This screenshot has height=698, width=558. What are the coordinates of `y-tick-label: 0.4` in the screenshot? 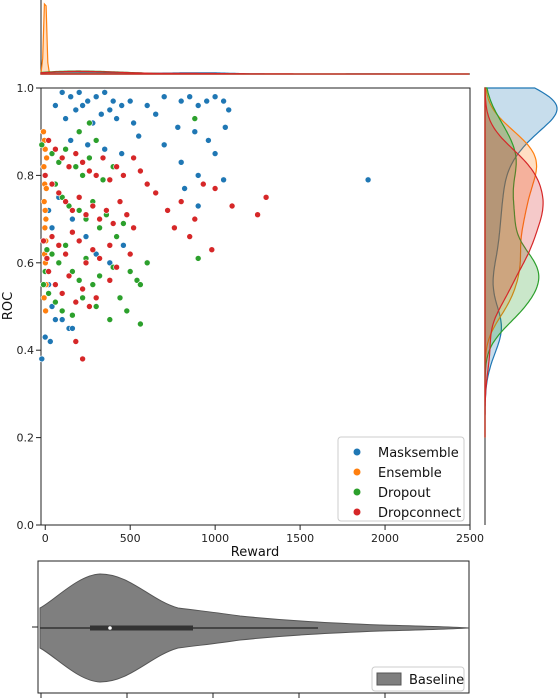 It's located at (26, 350).